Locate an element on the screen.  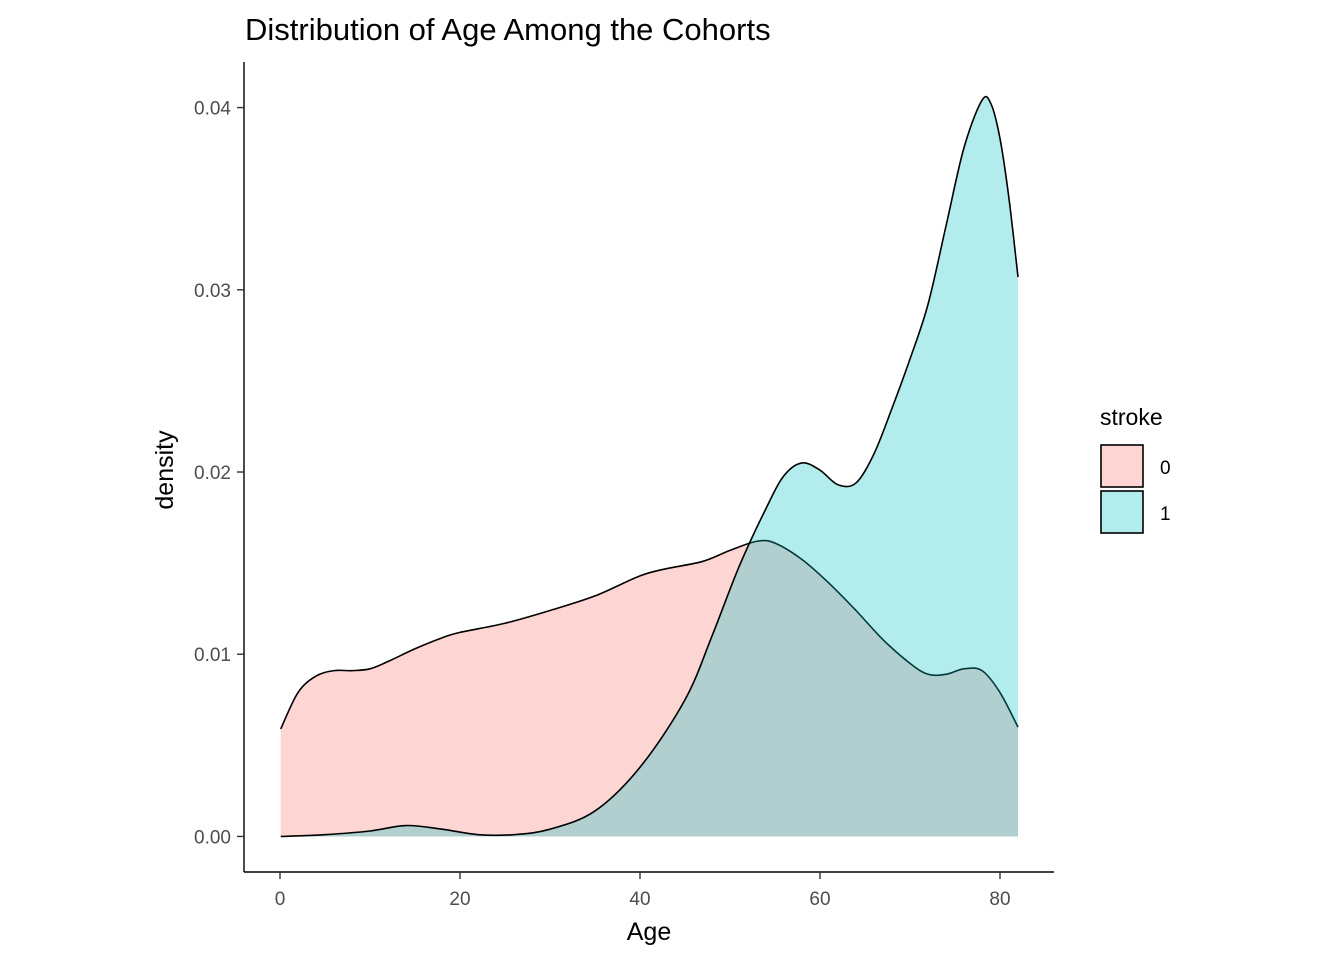
legend-label-stroke-1: 1 is located at coordinates (1165, 514).